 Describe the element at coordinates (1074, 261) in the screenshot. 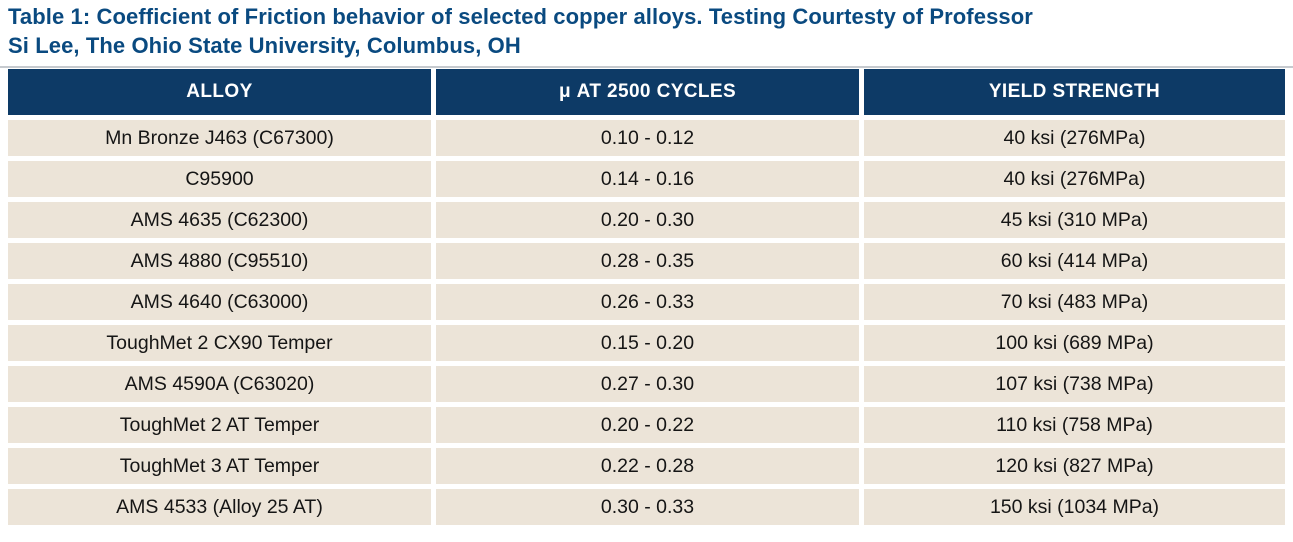

I see `table-cell-yield-strength: 60 ksi (414 MPa)` at that location.